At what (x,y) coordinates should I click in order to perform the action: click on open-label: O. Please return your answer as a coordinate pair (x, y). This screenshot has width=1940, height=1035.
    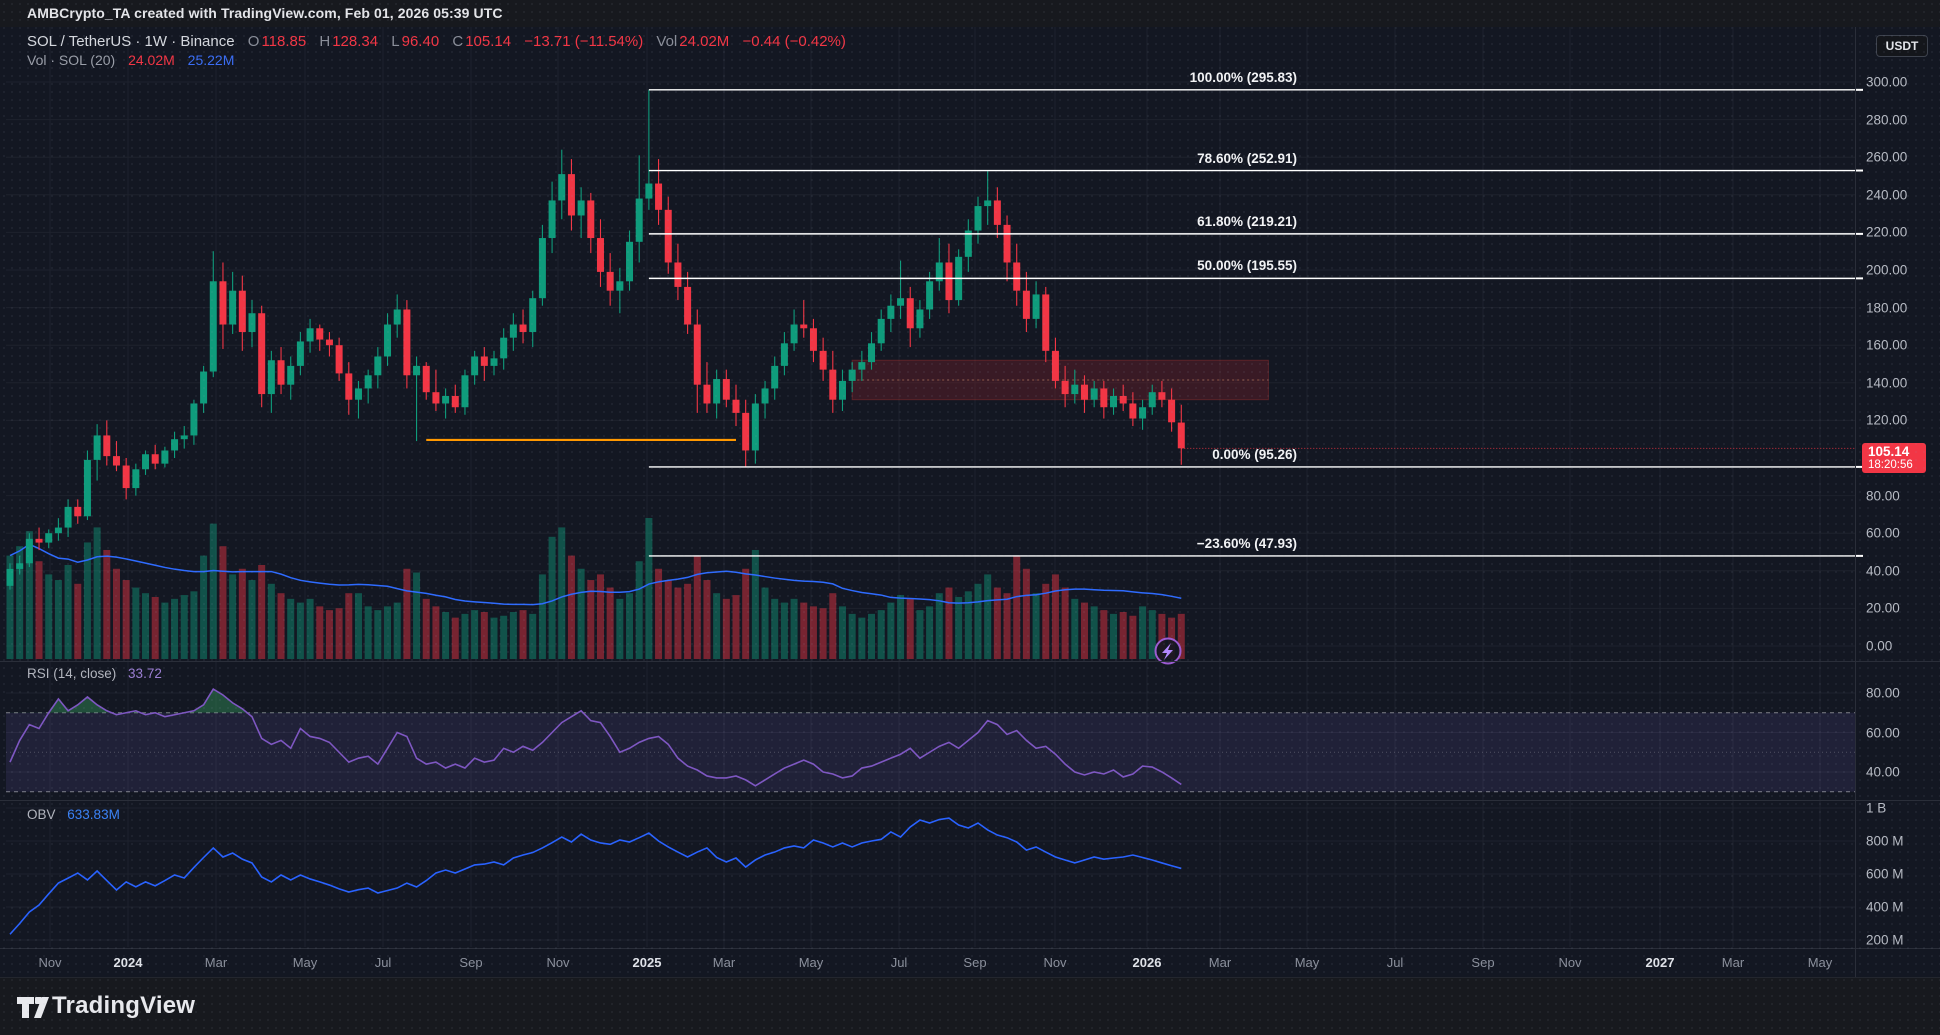
    Looking at the image, I should click on (253, 41).